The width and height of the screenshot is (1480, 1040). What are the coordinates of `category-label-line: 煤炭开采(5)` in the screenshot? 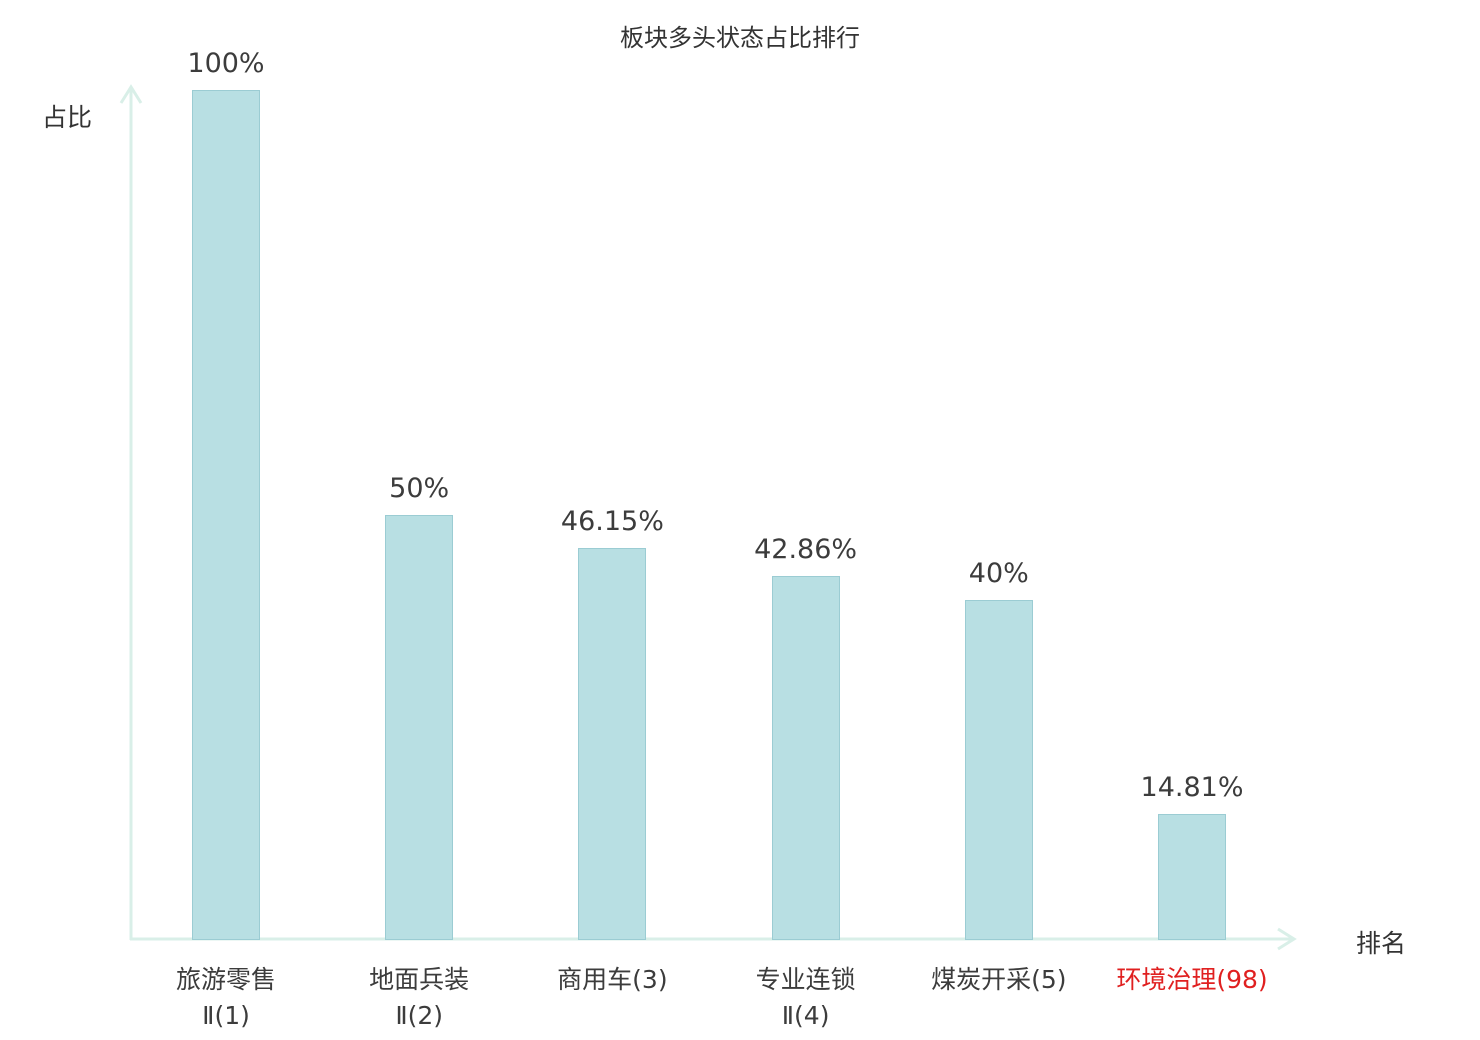 It's located at (999, 979).